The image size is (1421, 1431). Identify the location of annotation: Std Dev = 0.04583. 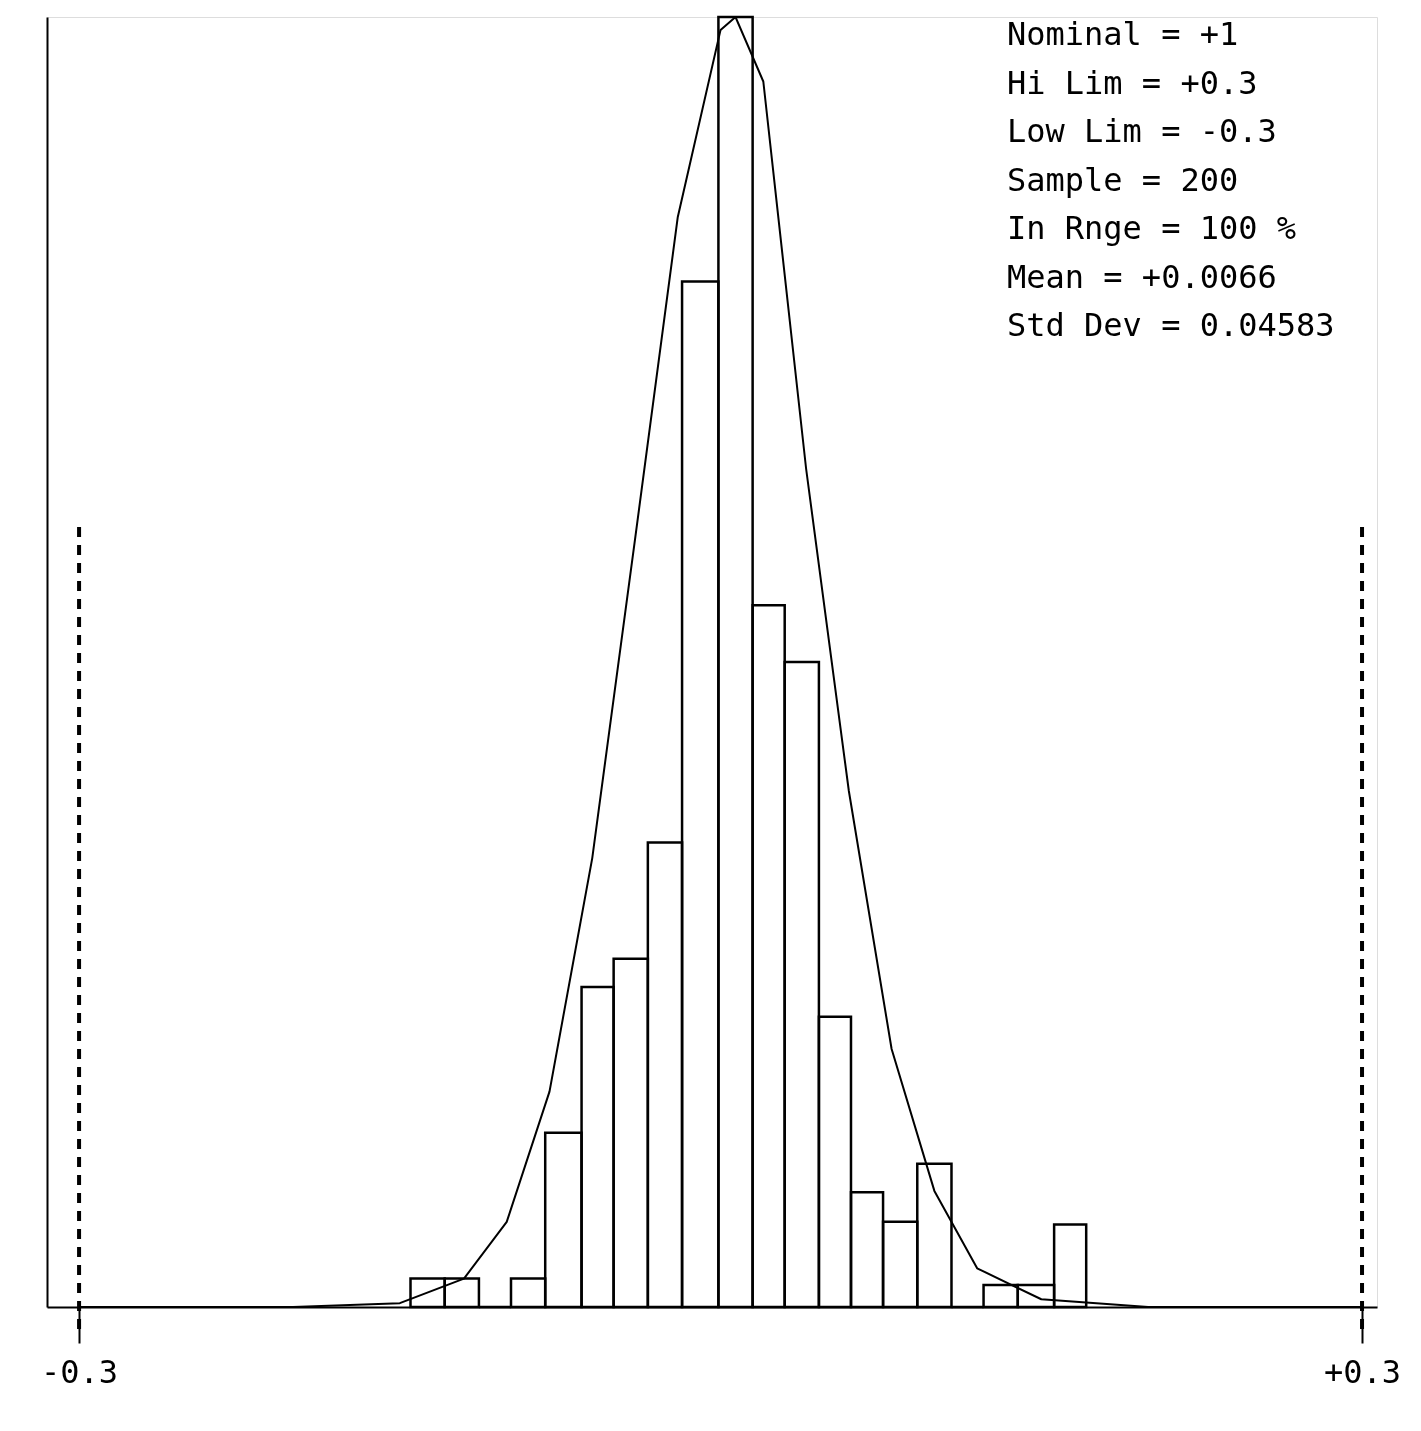
(1171, 325).